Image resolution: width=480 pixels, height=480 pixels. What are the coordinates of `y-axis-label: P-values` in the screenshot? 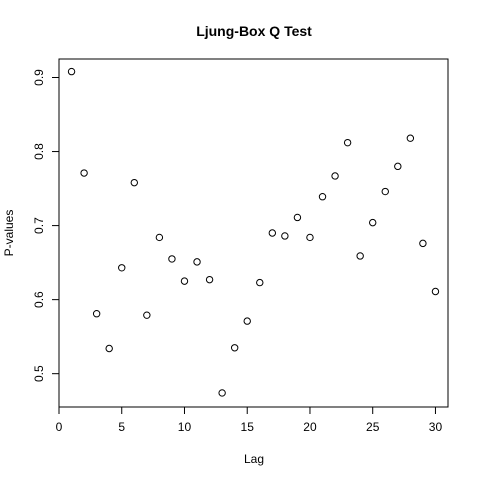 It's located at (9, 233).